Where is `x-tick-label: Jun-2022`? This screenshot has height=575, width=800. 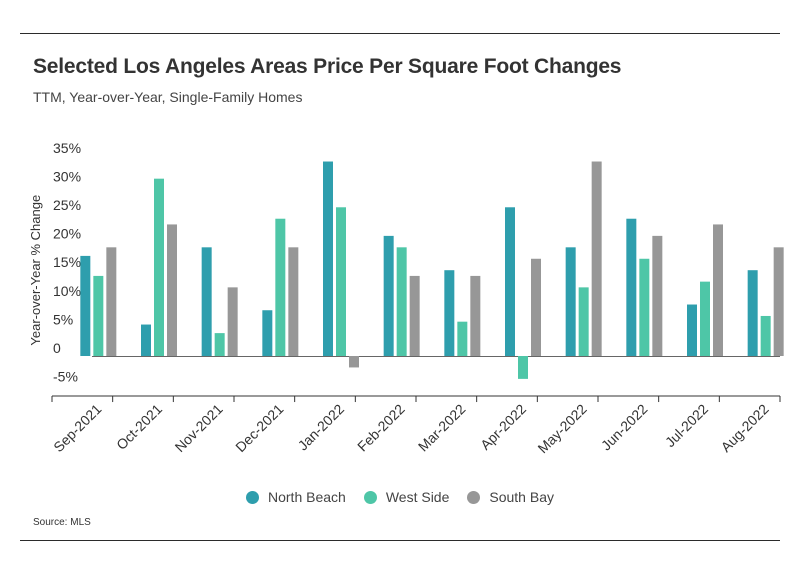
x-tick-label: Jun-2022 is located at coordinates (624, 427).